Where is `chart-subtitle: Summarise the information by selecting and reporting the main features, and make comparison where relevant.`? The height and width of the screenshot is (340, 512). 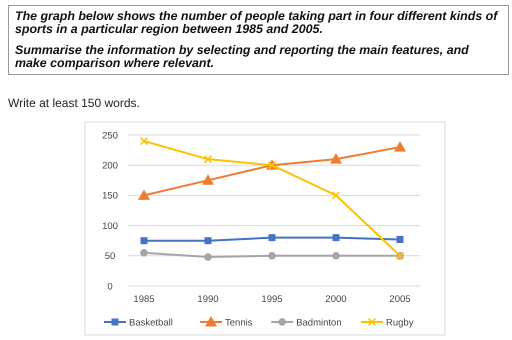 chart-subtitle: Summarise the information by selecting and reporting the main features, and make comparison where relevant. is located at coordinates (242, 56).